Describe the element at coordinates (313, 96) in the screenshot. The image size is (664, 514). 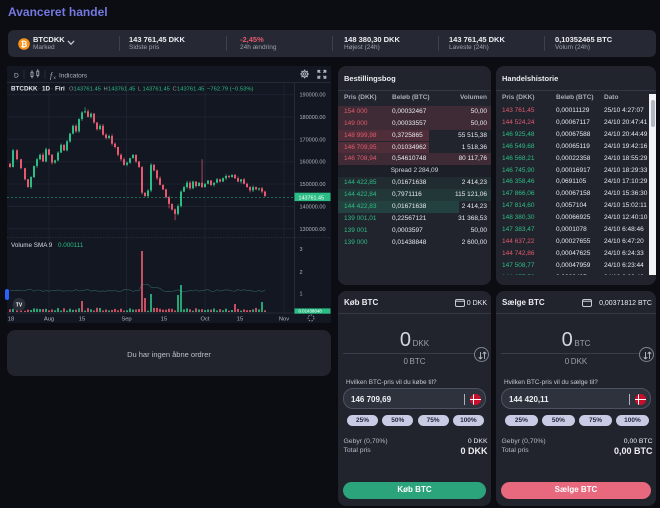
I see `svg-text: 190000.00` at that location.